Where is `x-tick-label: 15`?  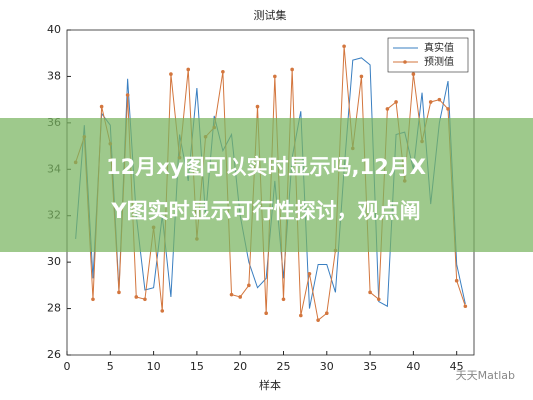
x-tick-label: 15 is located at coordinates (197, 366).